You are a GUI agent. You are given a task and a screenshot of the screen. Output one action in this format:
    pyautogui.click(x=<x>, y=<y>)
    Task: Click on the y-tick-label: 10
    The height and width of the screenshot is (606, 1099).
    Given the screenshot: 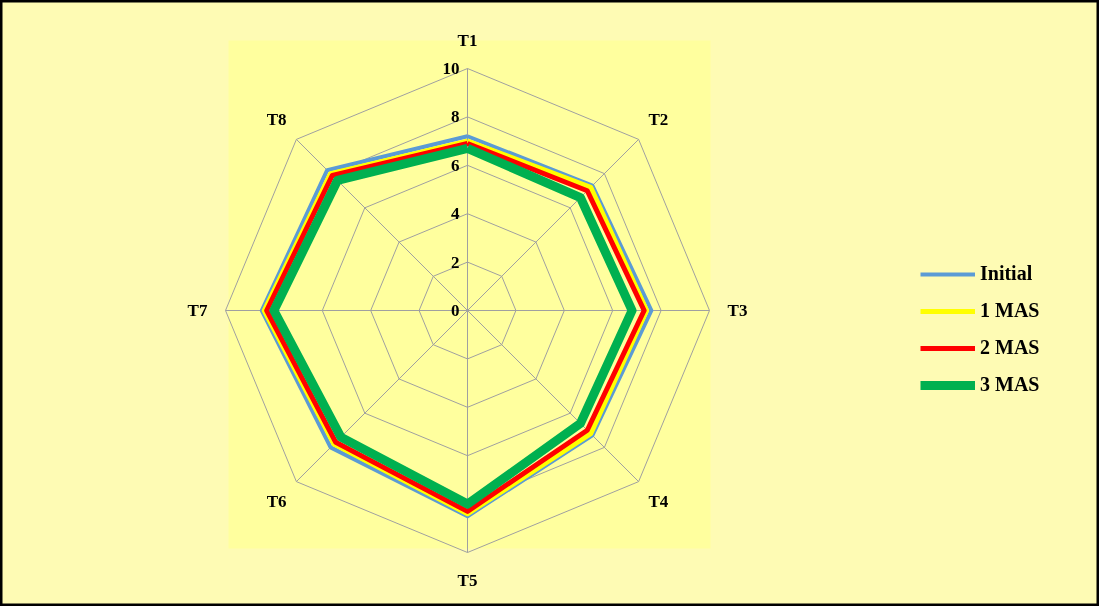 What is the action you would take?
    pyautogui.click(x=451, y=68)
    